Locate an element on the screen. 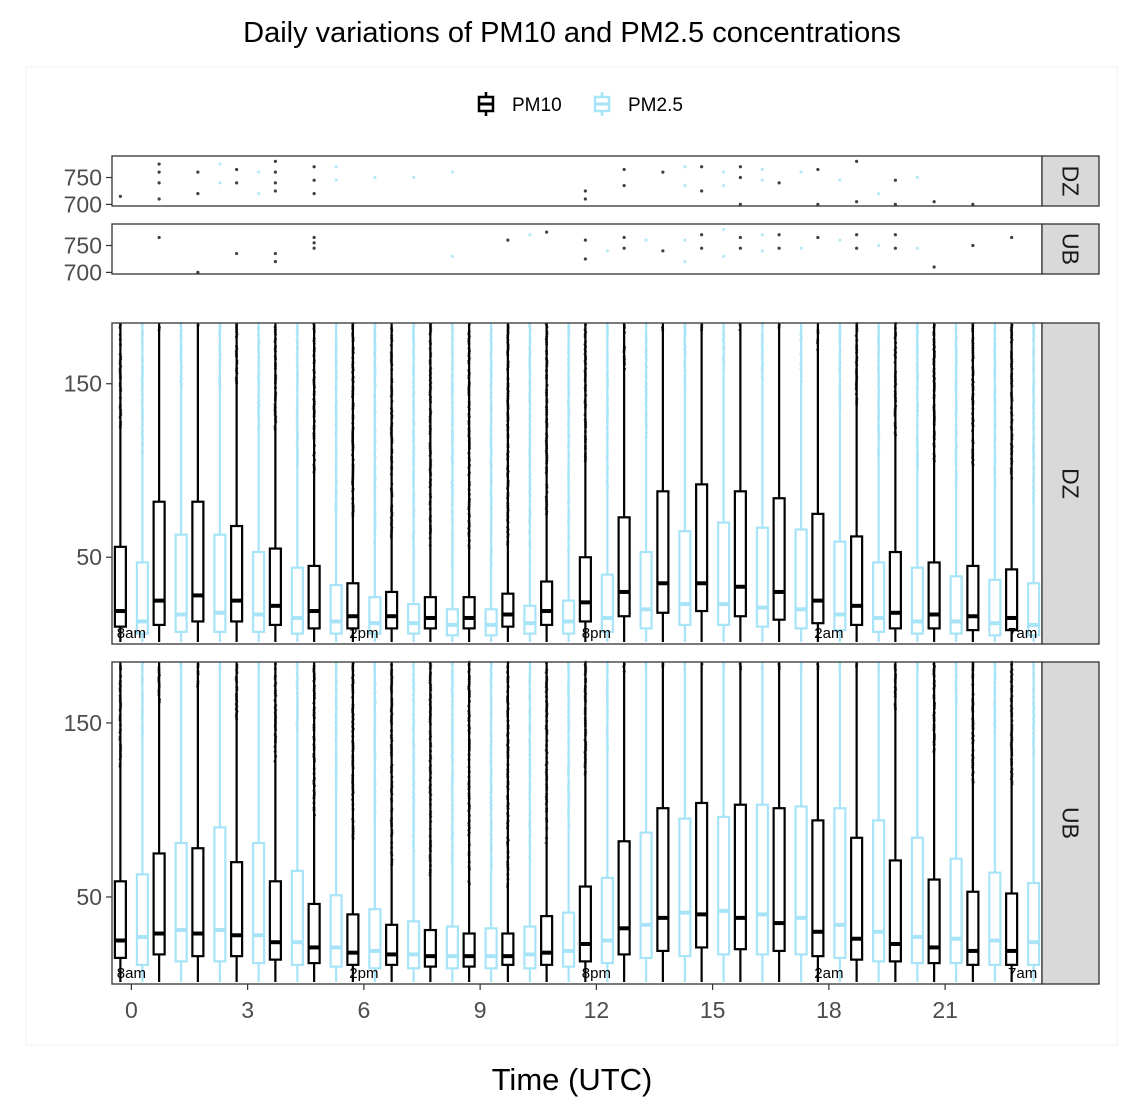 This screenshot has width=1145, height=1117. x-tick-label: 12 is located at coordinates (597, 1010).